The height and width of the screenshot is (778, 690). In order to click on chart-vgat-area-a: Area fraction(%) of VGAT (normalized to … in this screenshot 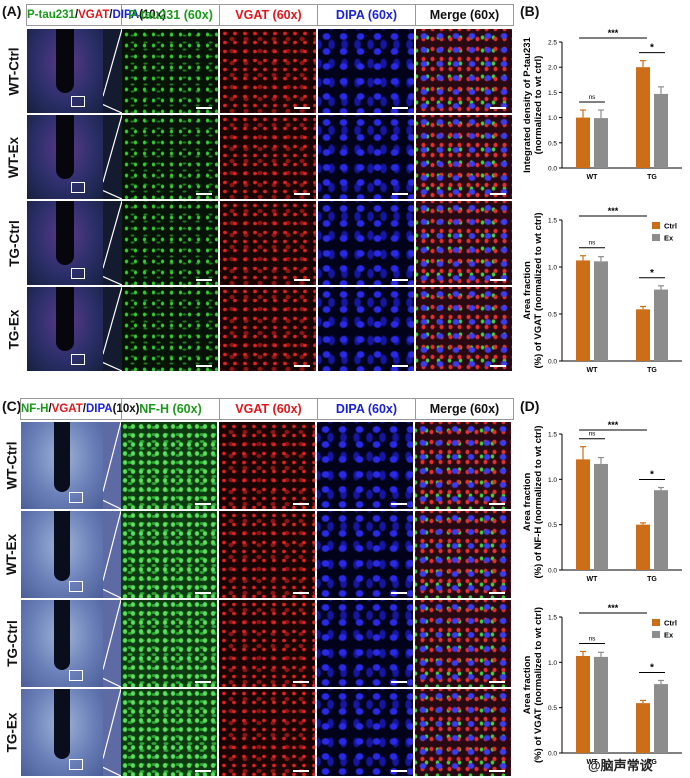, I will do `click(602, 290)`.